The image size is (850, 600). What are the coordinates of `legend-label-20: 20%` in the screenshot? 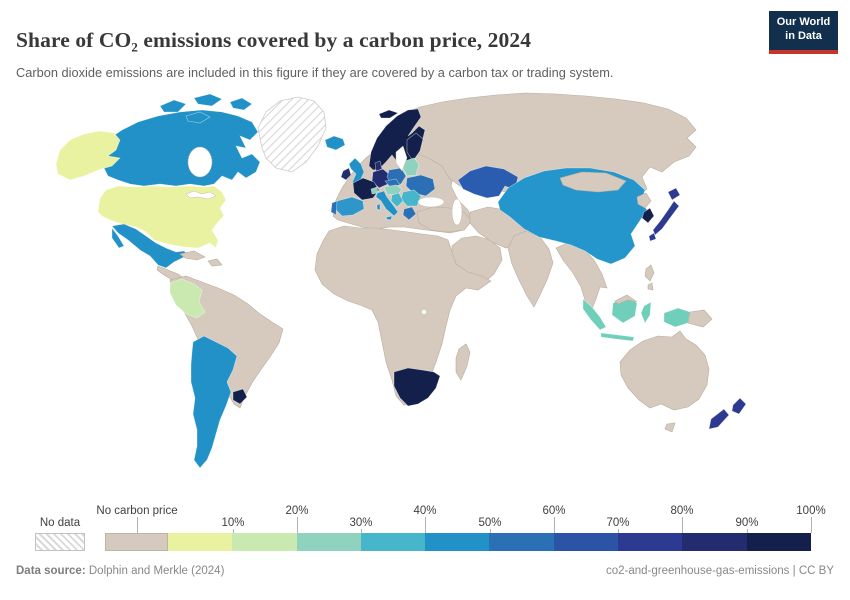 It's located at (297, 511).